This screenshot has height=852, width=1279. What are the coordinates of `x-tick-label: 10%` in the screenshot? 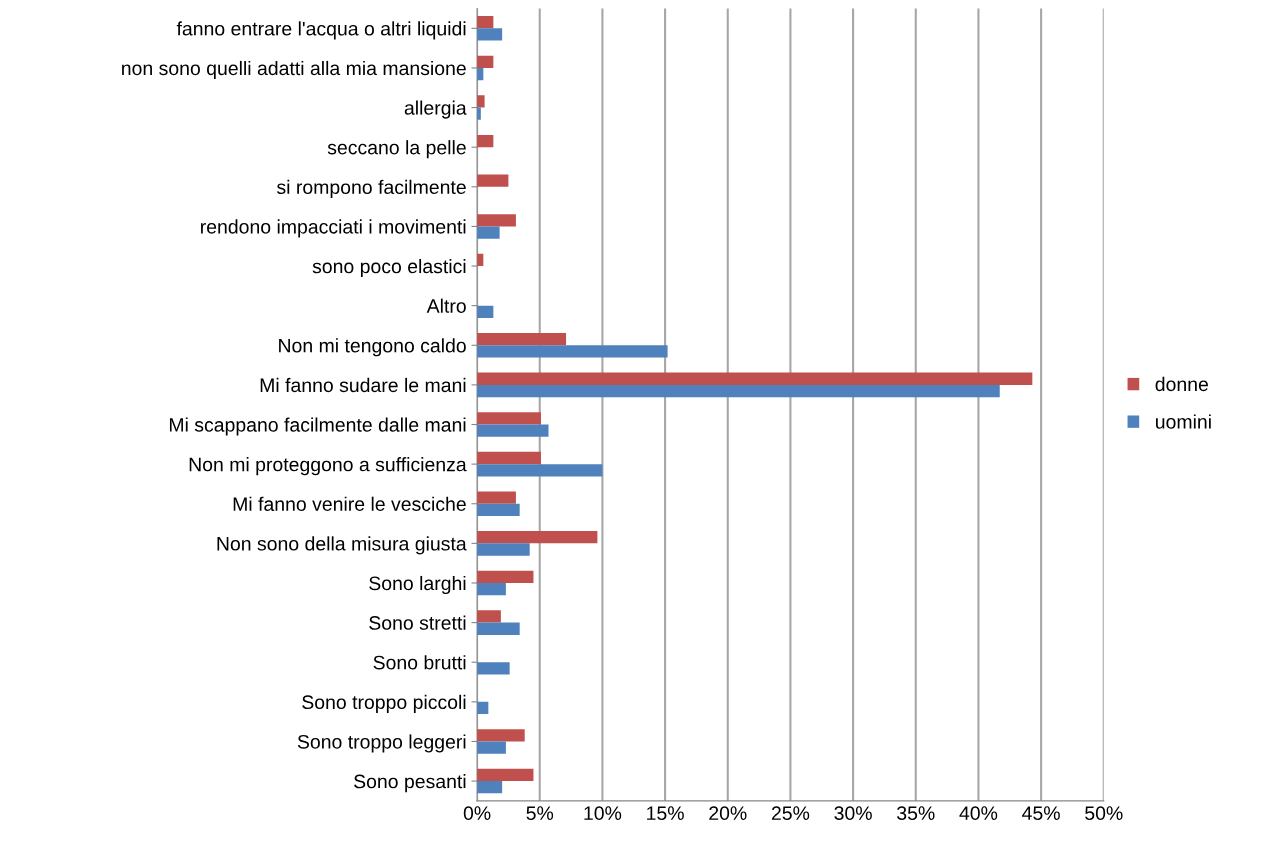 It's located at (603, 813).